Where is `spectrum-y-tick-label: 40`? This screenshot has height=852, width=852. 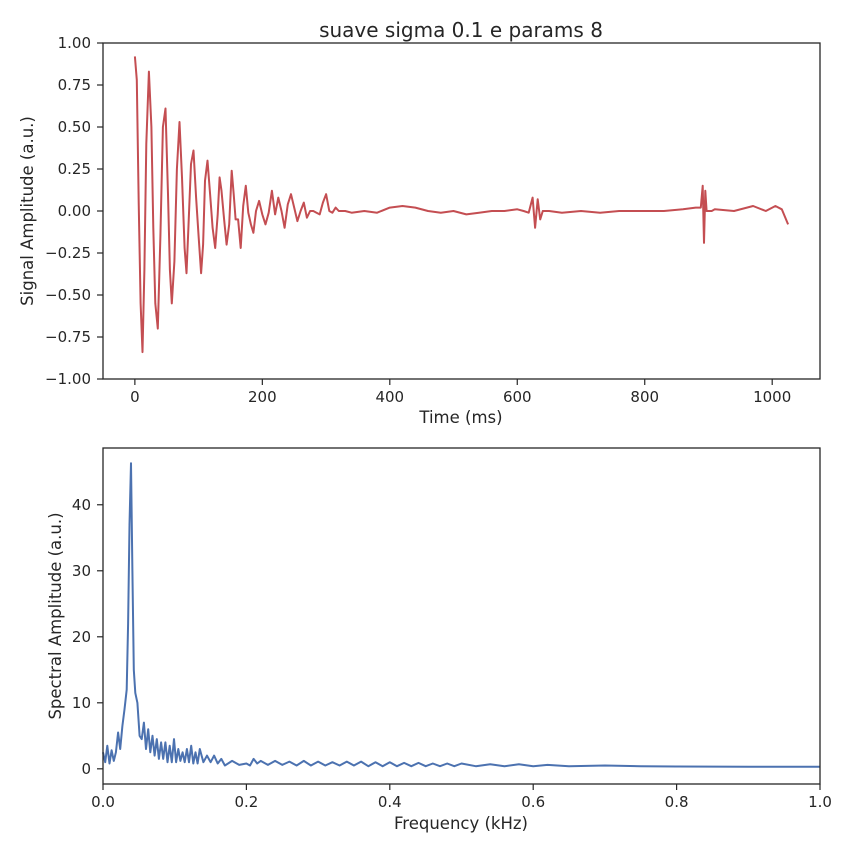
spectrum-y-tick-label: 40 is located at coordinates (81, 505).